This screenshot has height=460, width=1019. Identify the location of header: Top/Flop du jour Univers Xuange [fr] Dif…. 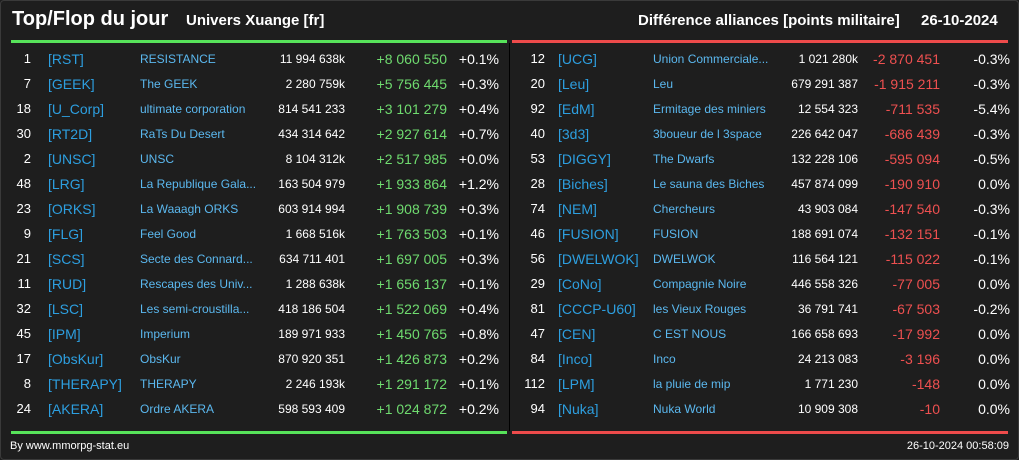
(509, 20).